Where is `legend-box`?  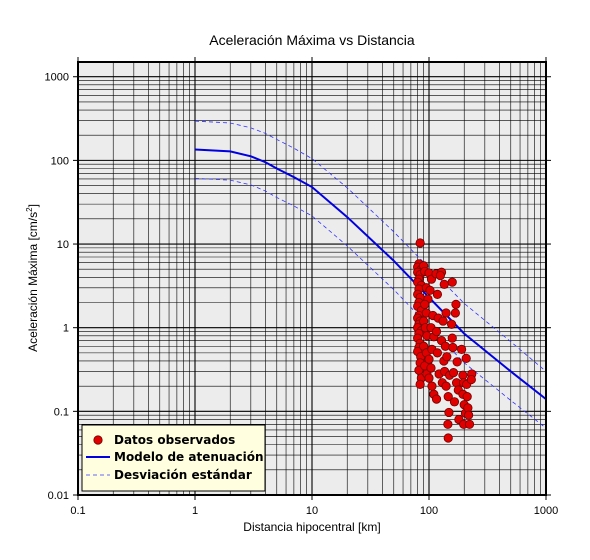
legend-box is located at coordinates (173, 458).